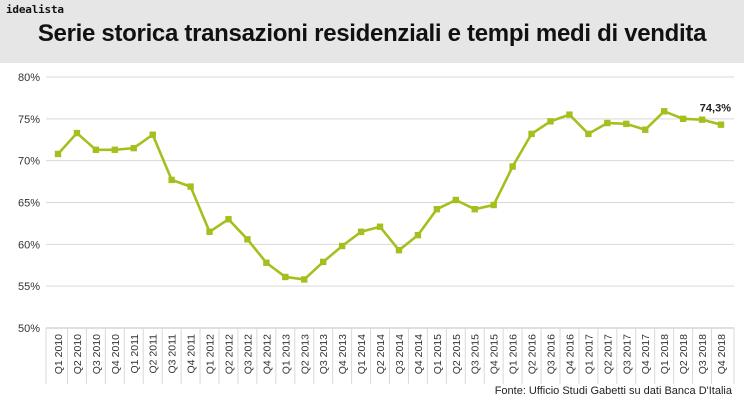 This screenshot has height=402, width=744. I want to click on y-tick-label: 50%, so click(29, 329).